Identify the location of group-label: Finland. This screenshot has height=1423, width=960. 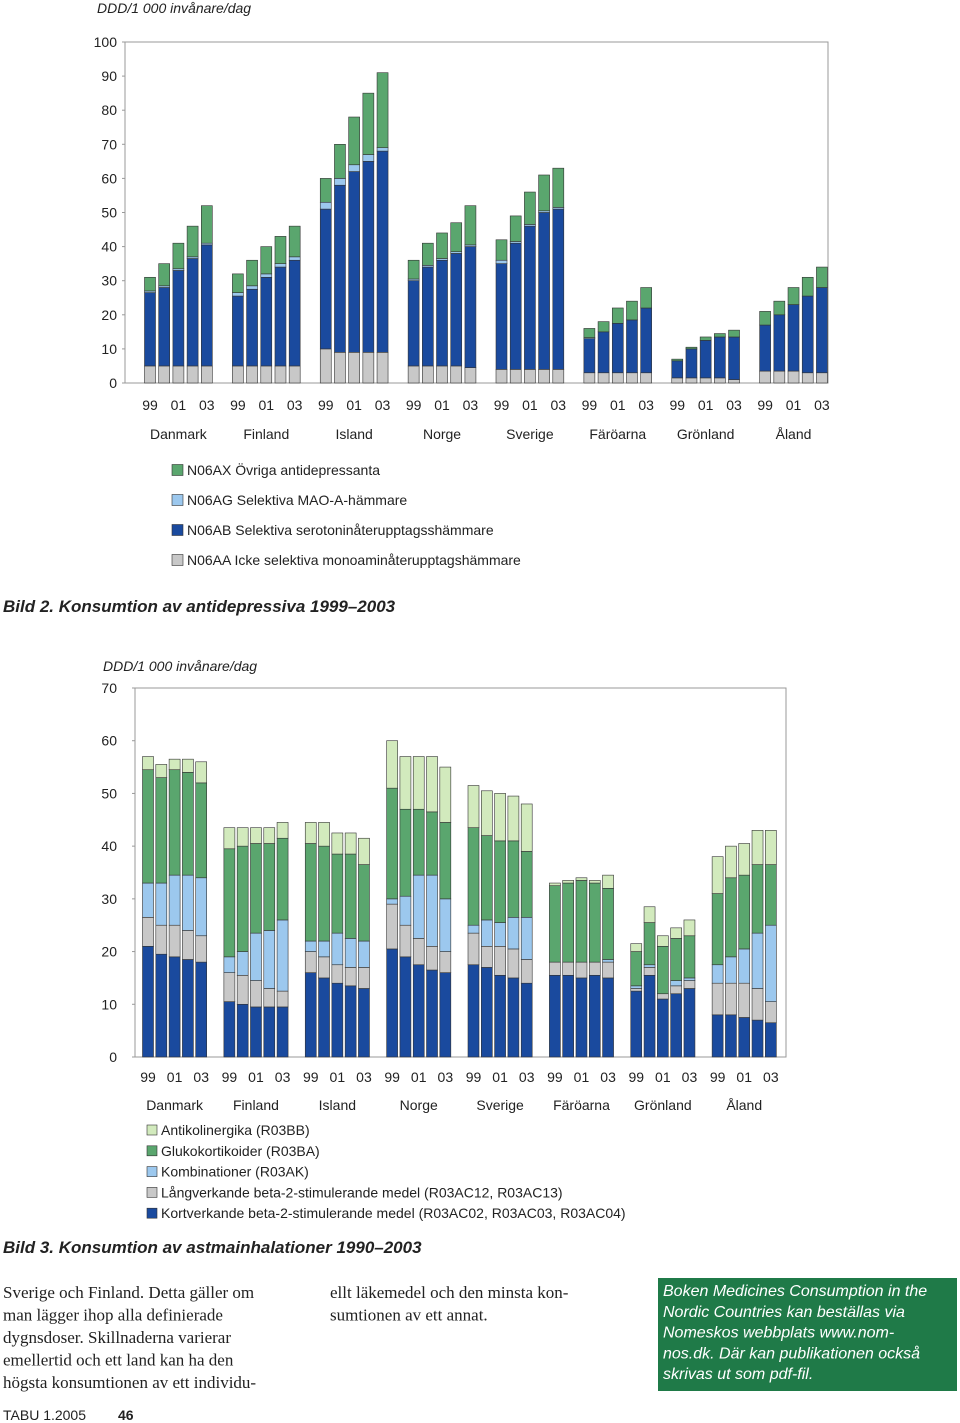
(266, 434).